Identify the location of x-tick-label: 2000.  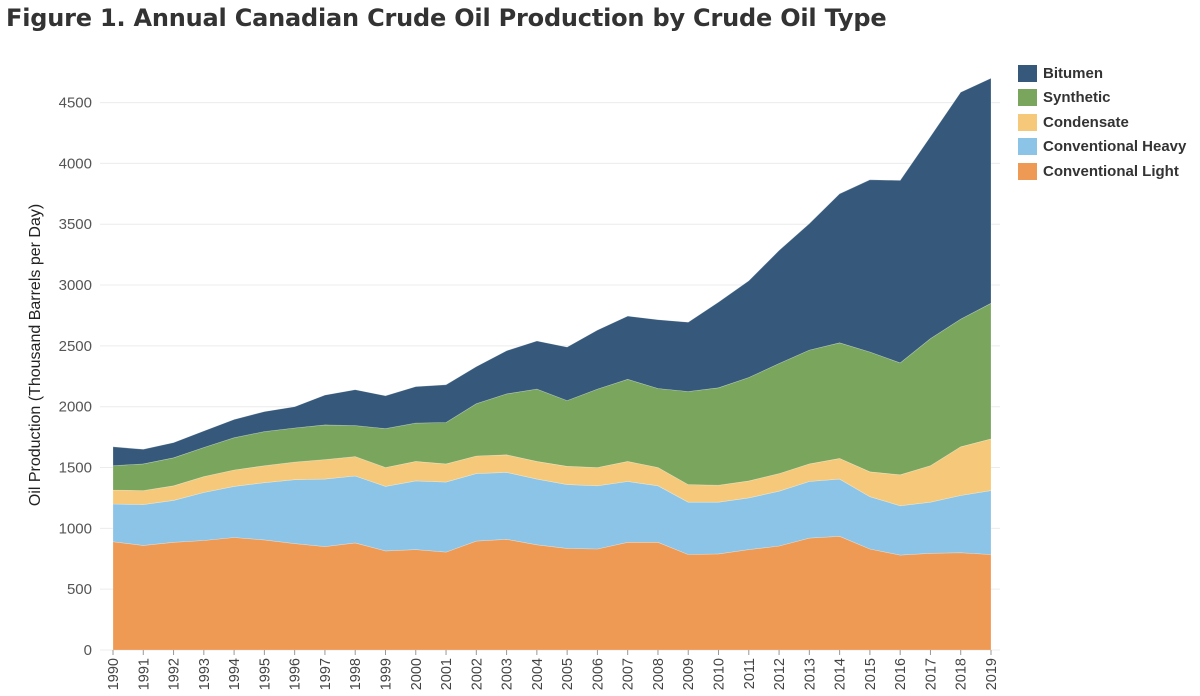
(417, 674).